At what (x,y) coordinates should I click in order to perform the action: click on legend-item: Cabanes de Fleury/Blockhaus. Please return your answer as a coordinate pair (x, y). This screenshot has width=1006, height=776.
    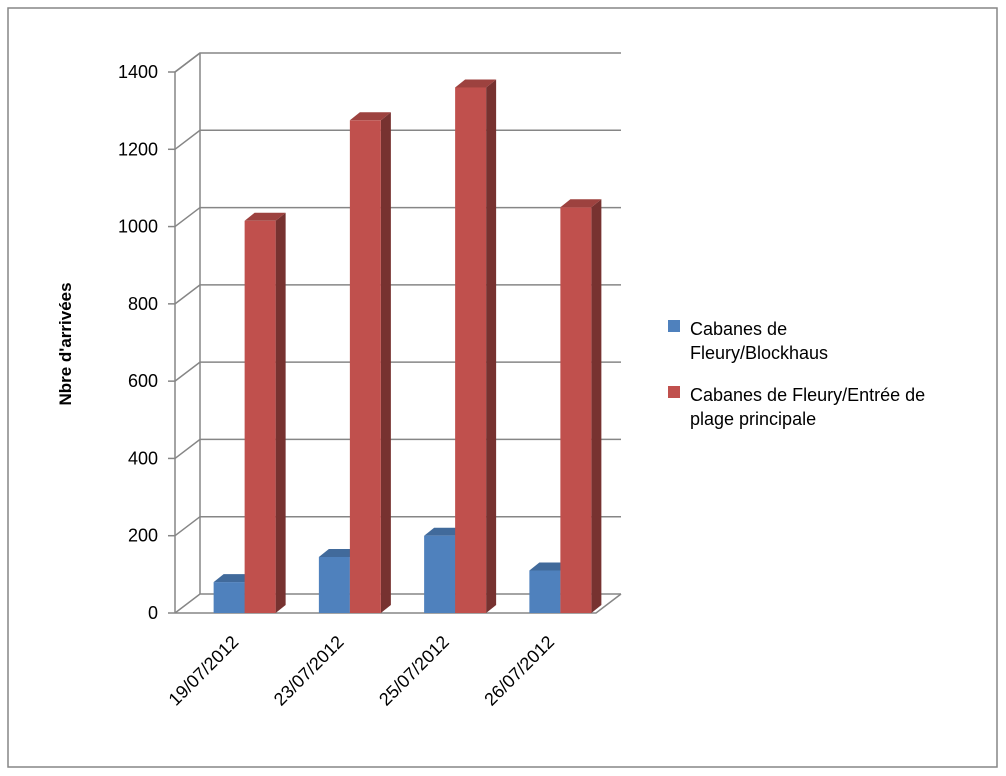
    Looking at the image, I should click on (748, 341).